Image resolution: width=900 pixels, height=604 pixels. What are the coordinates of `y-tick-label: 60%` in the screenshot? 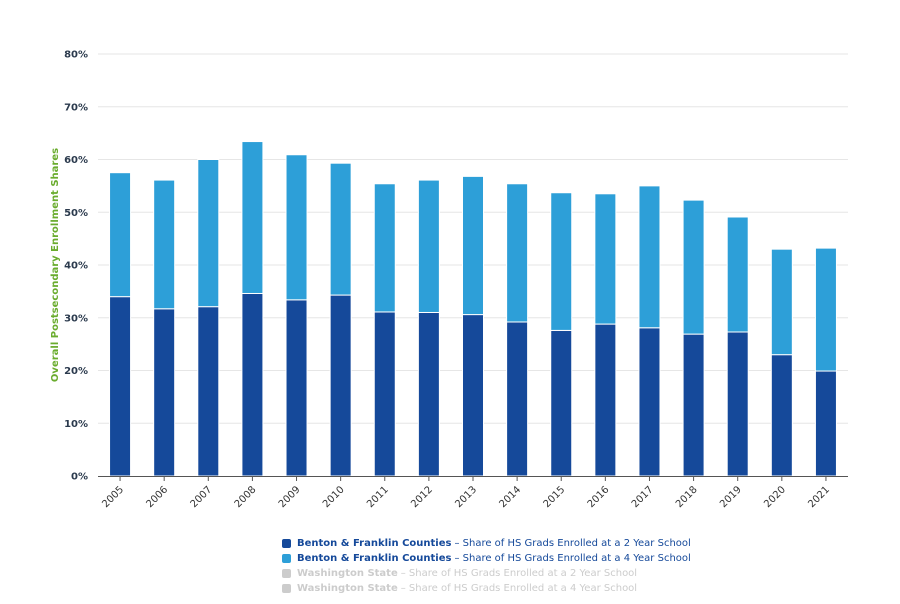 It's located at (76, 160).